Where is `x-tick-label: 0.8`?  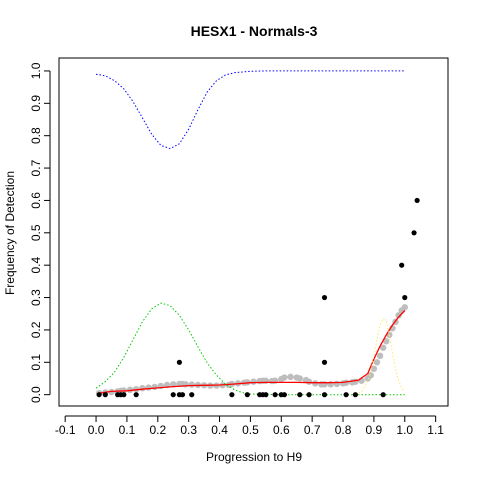
x-tick-label: 0.8 is located at coordinates (343, 430).